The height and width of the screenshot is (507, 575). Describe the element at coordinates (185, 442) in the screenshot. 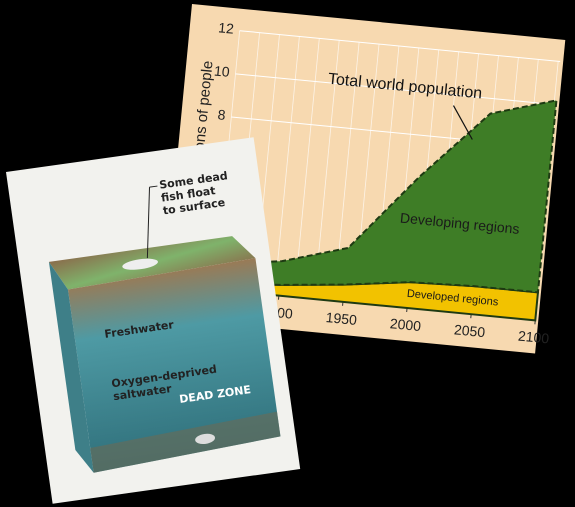

I see `seabed` at that location.